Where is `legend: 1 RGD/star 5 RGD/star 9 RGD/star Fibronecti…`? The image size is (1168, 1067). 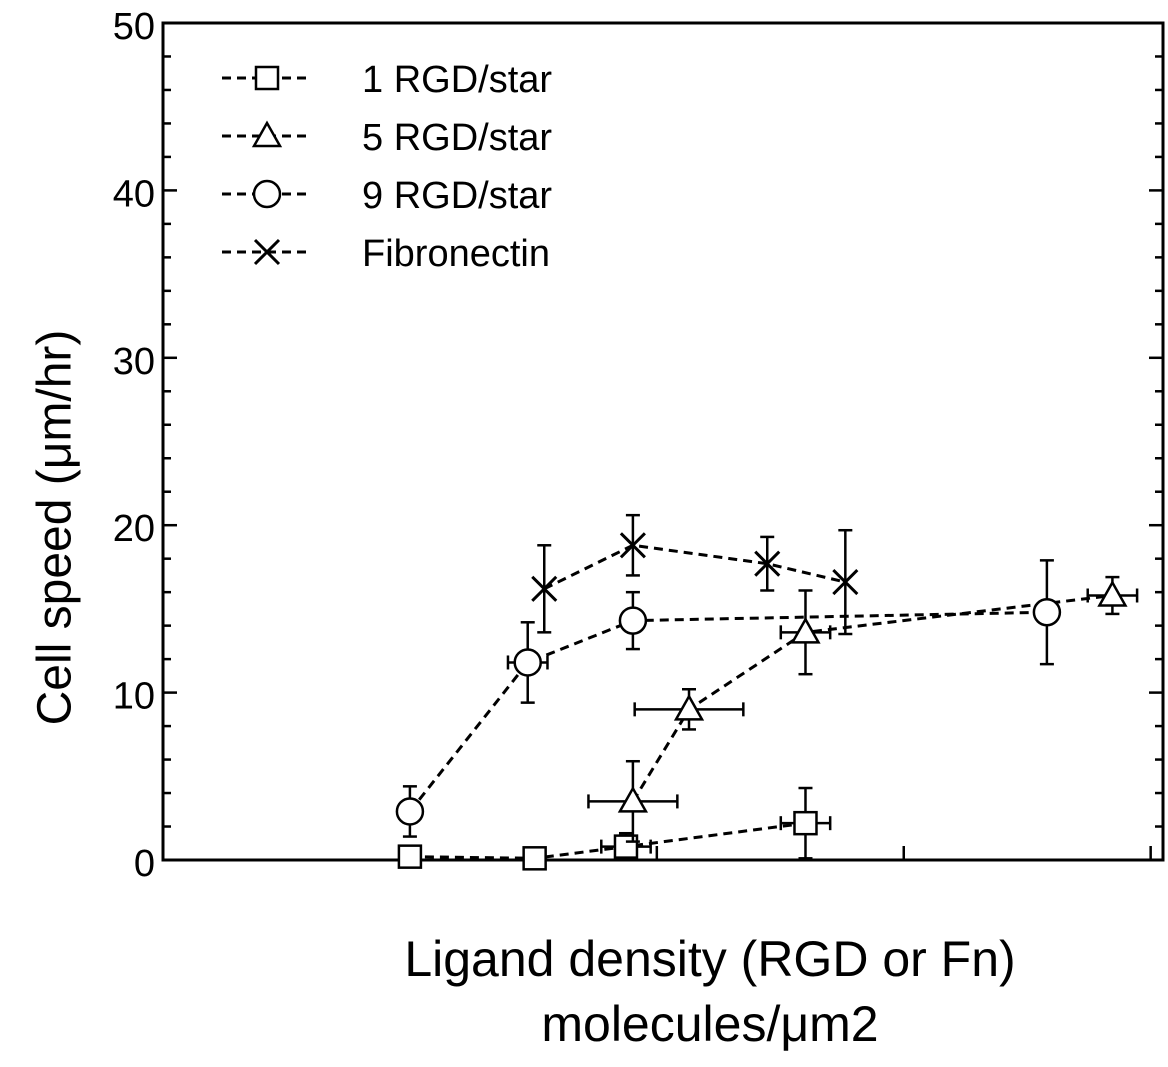
legend: 1 RGD/star 5 RGD/star 9 RGD/star Fibronecti… is located at coordinates (387, 167).